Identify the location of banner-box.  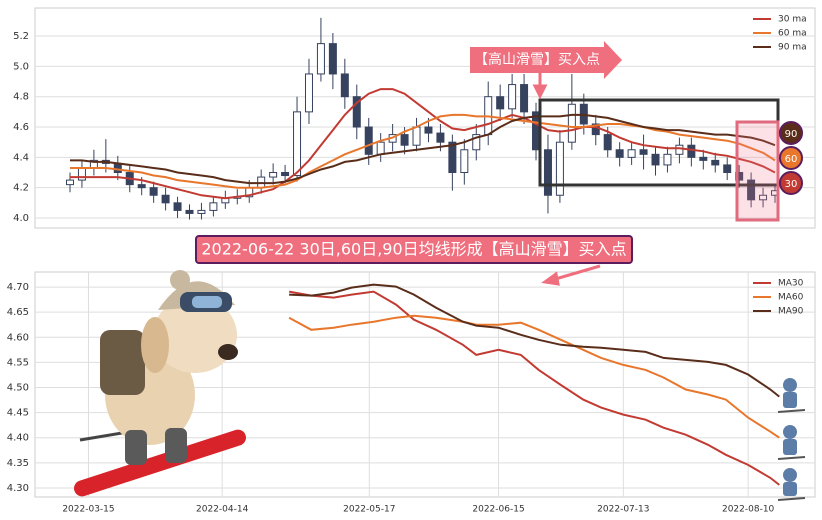
(414, 249).